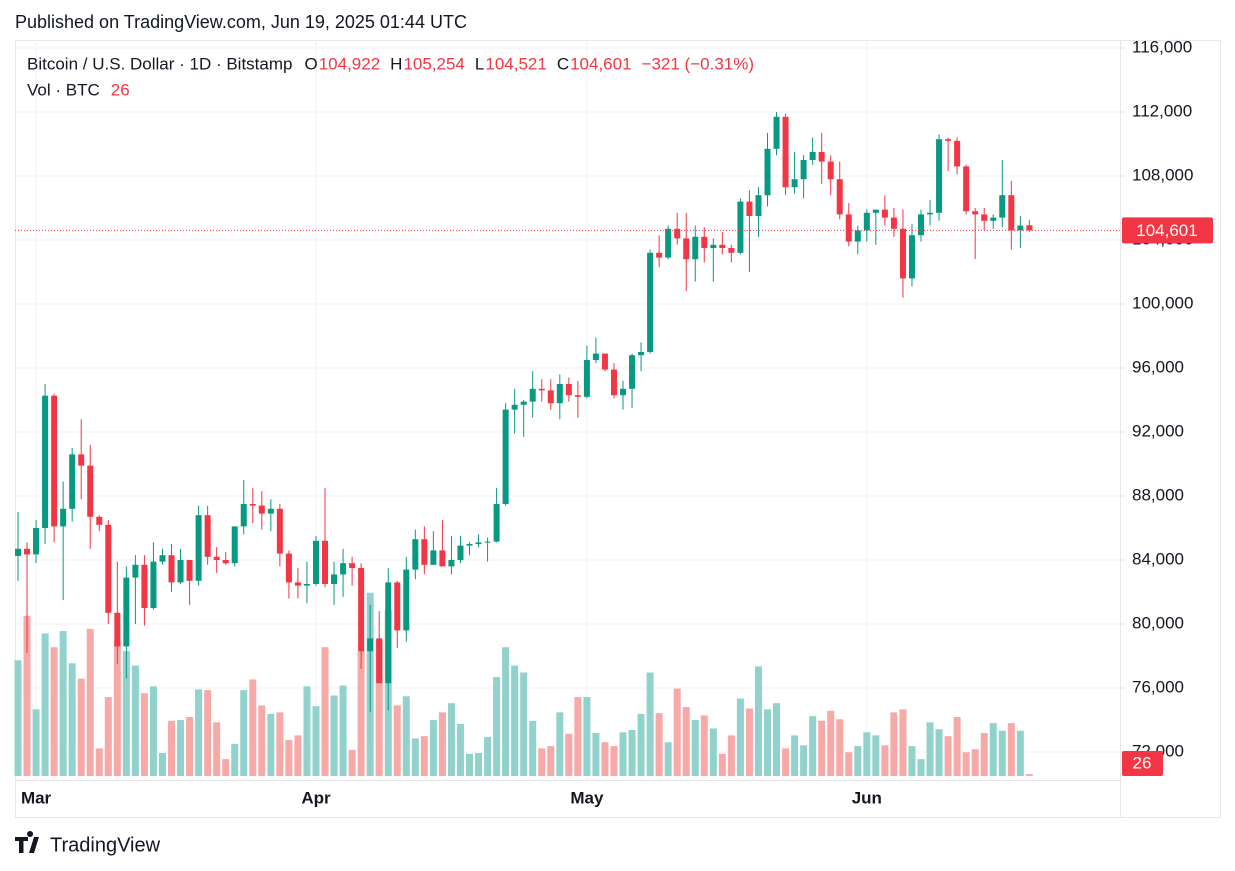 The width and height of the screenshot is (1235, 871). Describe the element at coordinates (36, 797) in the screenshot. I see `x-tick-label: Mar` at that location.